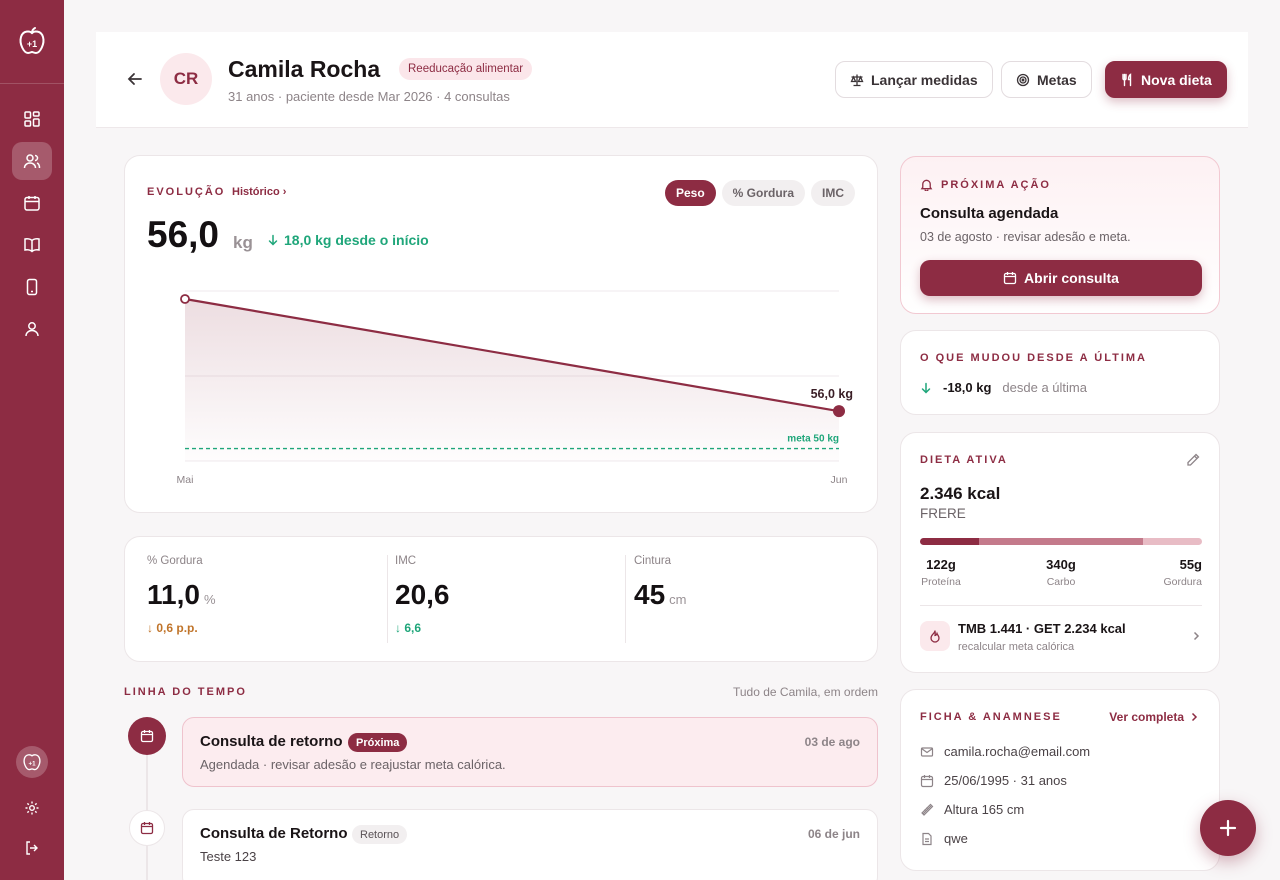 Image resolution: width=1280 pixels, height=880 pixels. I want to click on current-weight: 56,0, so click(183, 234).